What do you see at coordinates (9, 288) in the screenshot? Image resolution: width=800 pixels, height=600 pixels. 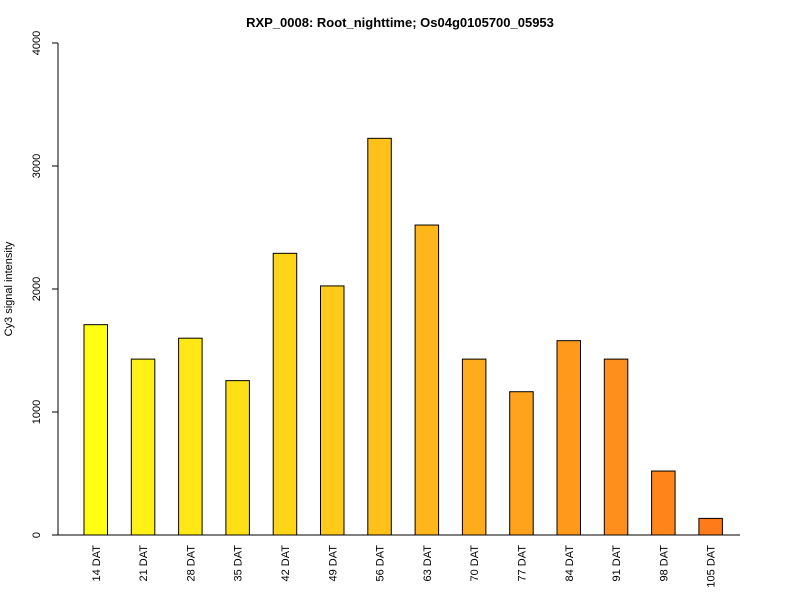 I see `y-axis-label: Cy3 signal intensity` at bounding box center [9, 288].